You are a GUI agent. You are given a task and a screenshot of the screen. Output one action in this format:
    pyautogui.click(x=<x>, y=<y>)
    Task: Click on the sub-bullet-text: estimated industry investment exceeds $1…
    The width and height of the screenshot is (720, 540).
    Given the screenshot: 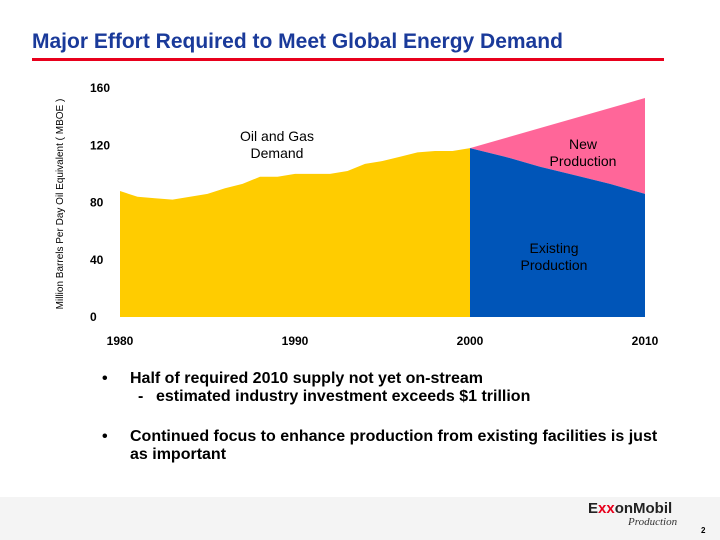 What is the action you would take?
    pyautogui.click(x=343, y=396)
    